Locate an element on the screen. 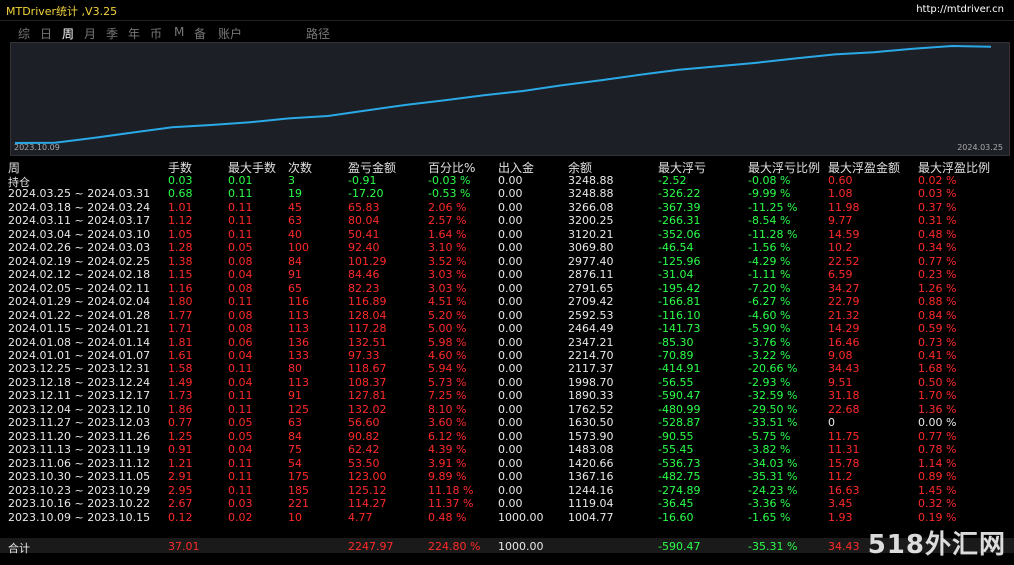 This screenshot has height=565, width=1014. cell: 3.03 % is located at coordinates (447, 275).